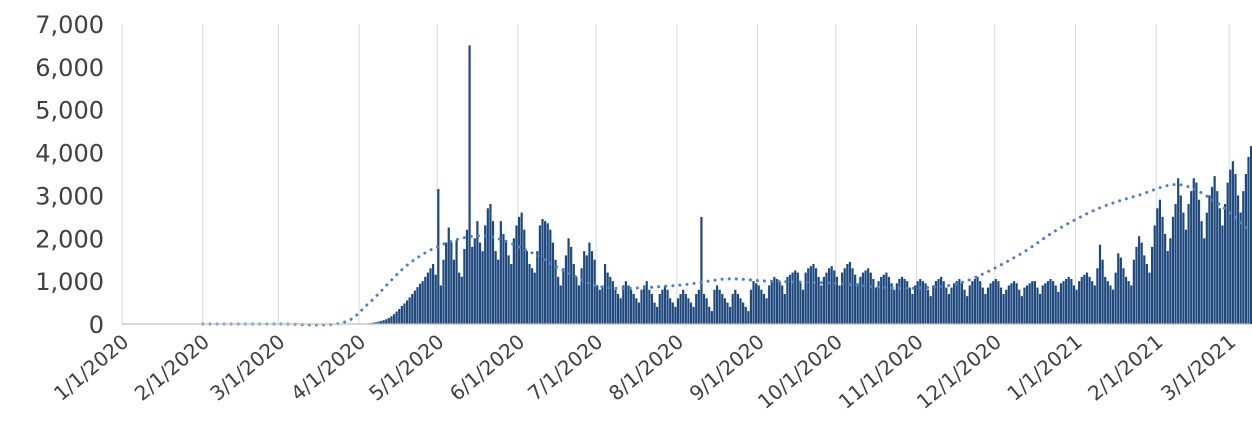 This screenshot has height=445, width=1252. I want to click on x-tick-label: 2/1/2020, so click(172, 367).